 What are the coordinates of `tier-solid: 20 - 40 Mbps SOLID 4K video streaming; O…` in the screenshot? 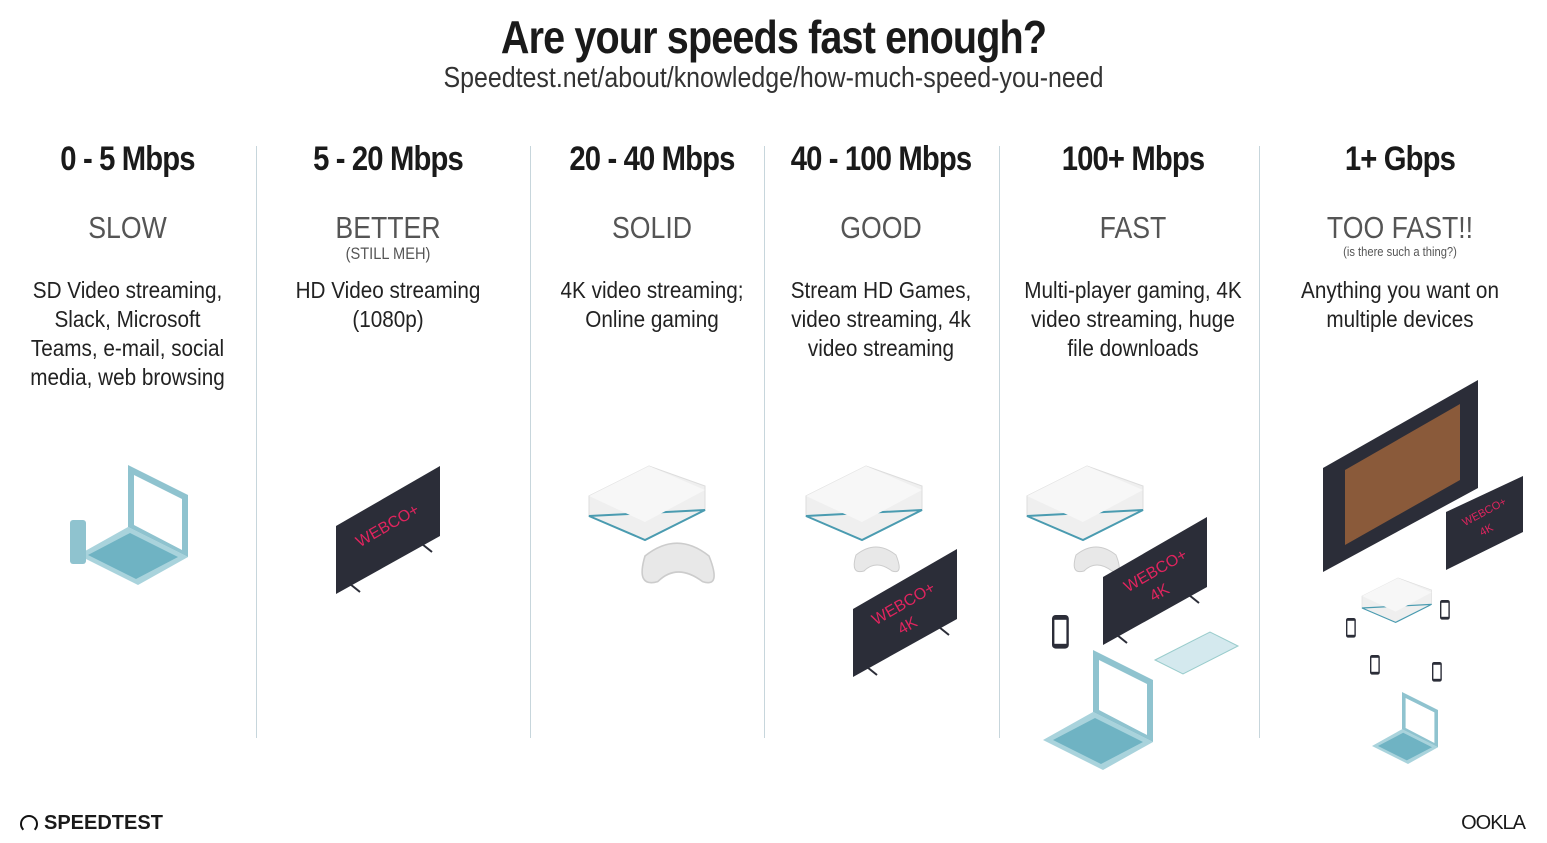 It's located at (652, 237).